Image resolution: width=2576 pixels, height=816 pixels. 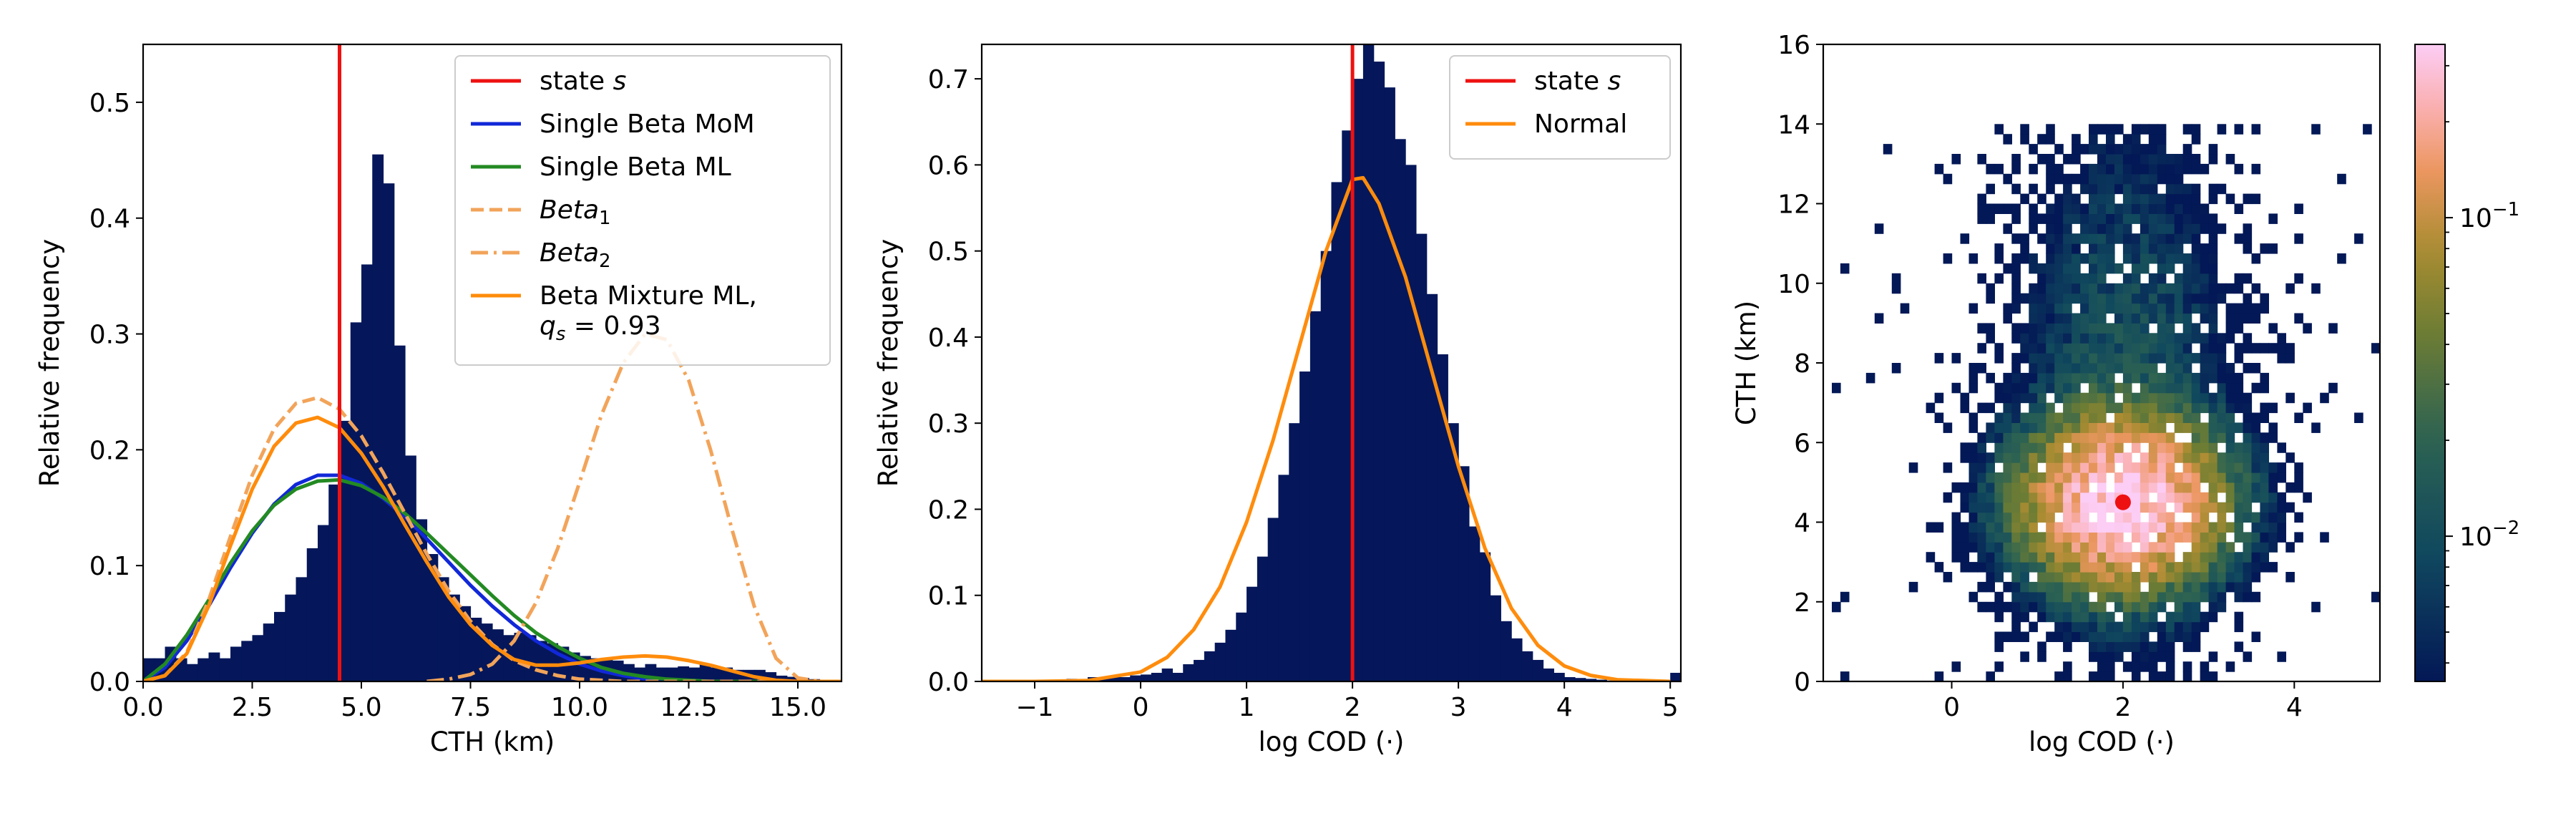 What do you see at coordinates (49, 363) in the screenshot?
I see `y-axis-label: Relative frequency` at bounding box center [49, 363].